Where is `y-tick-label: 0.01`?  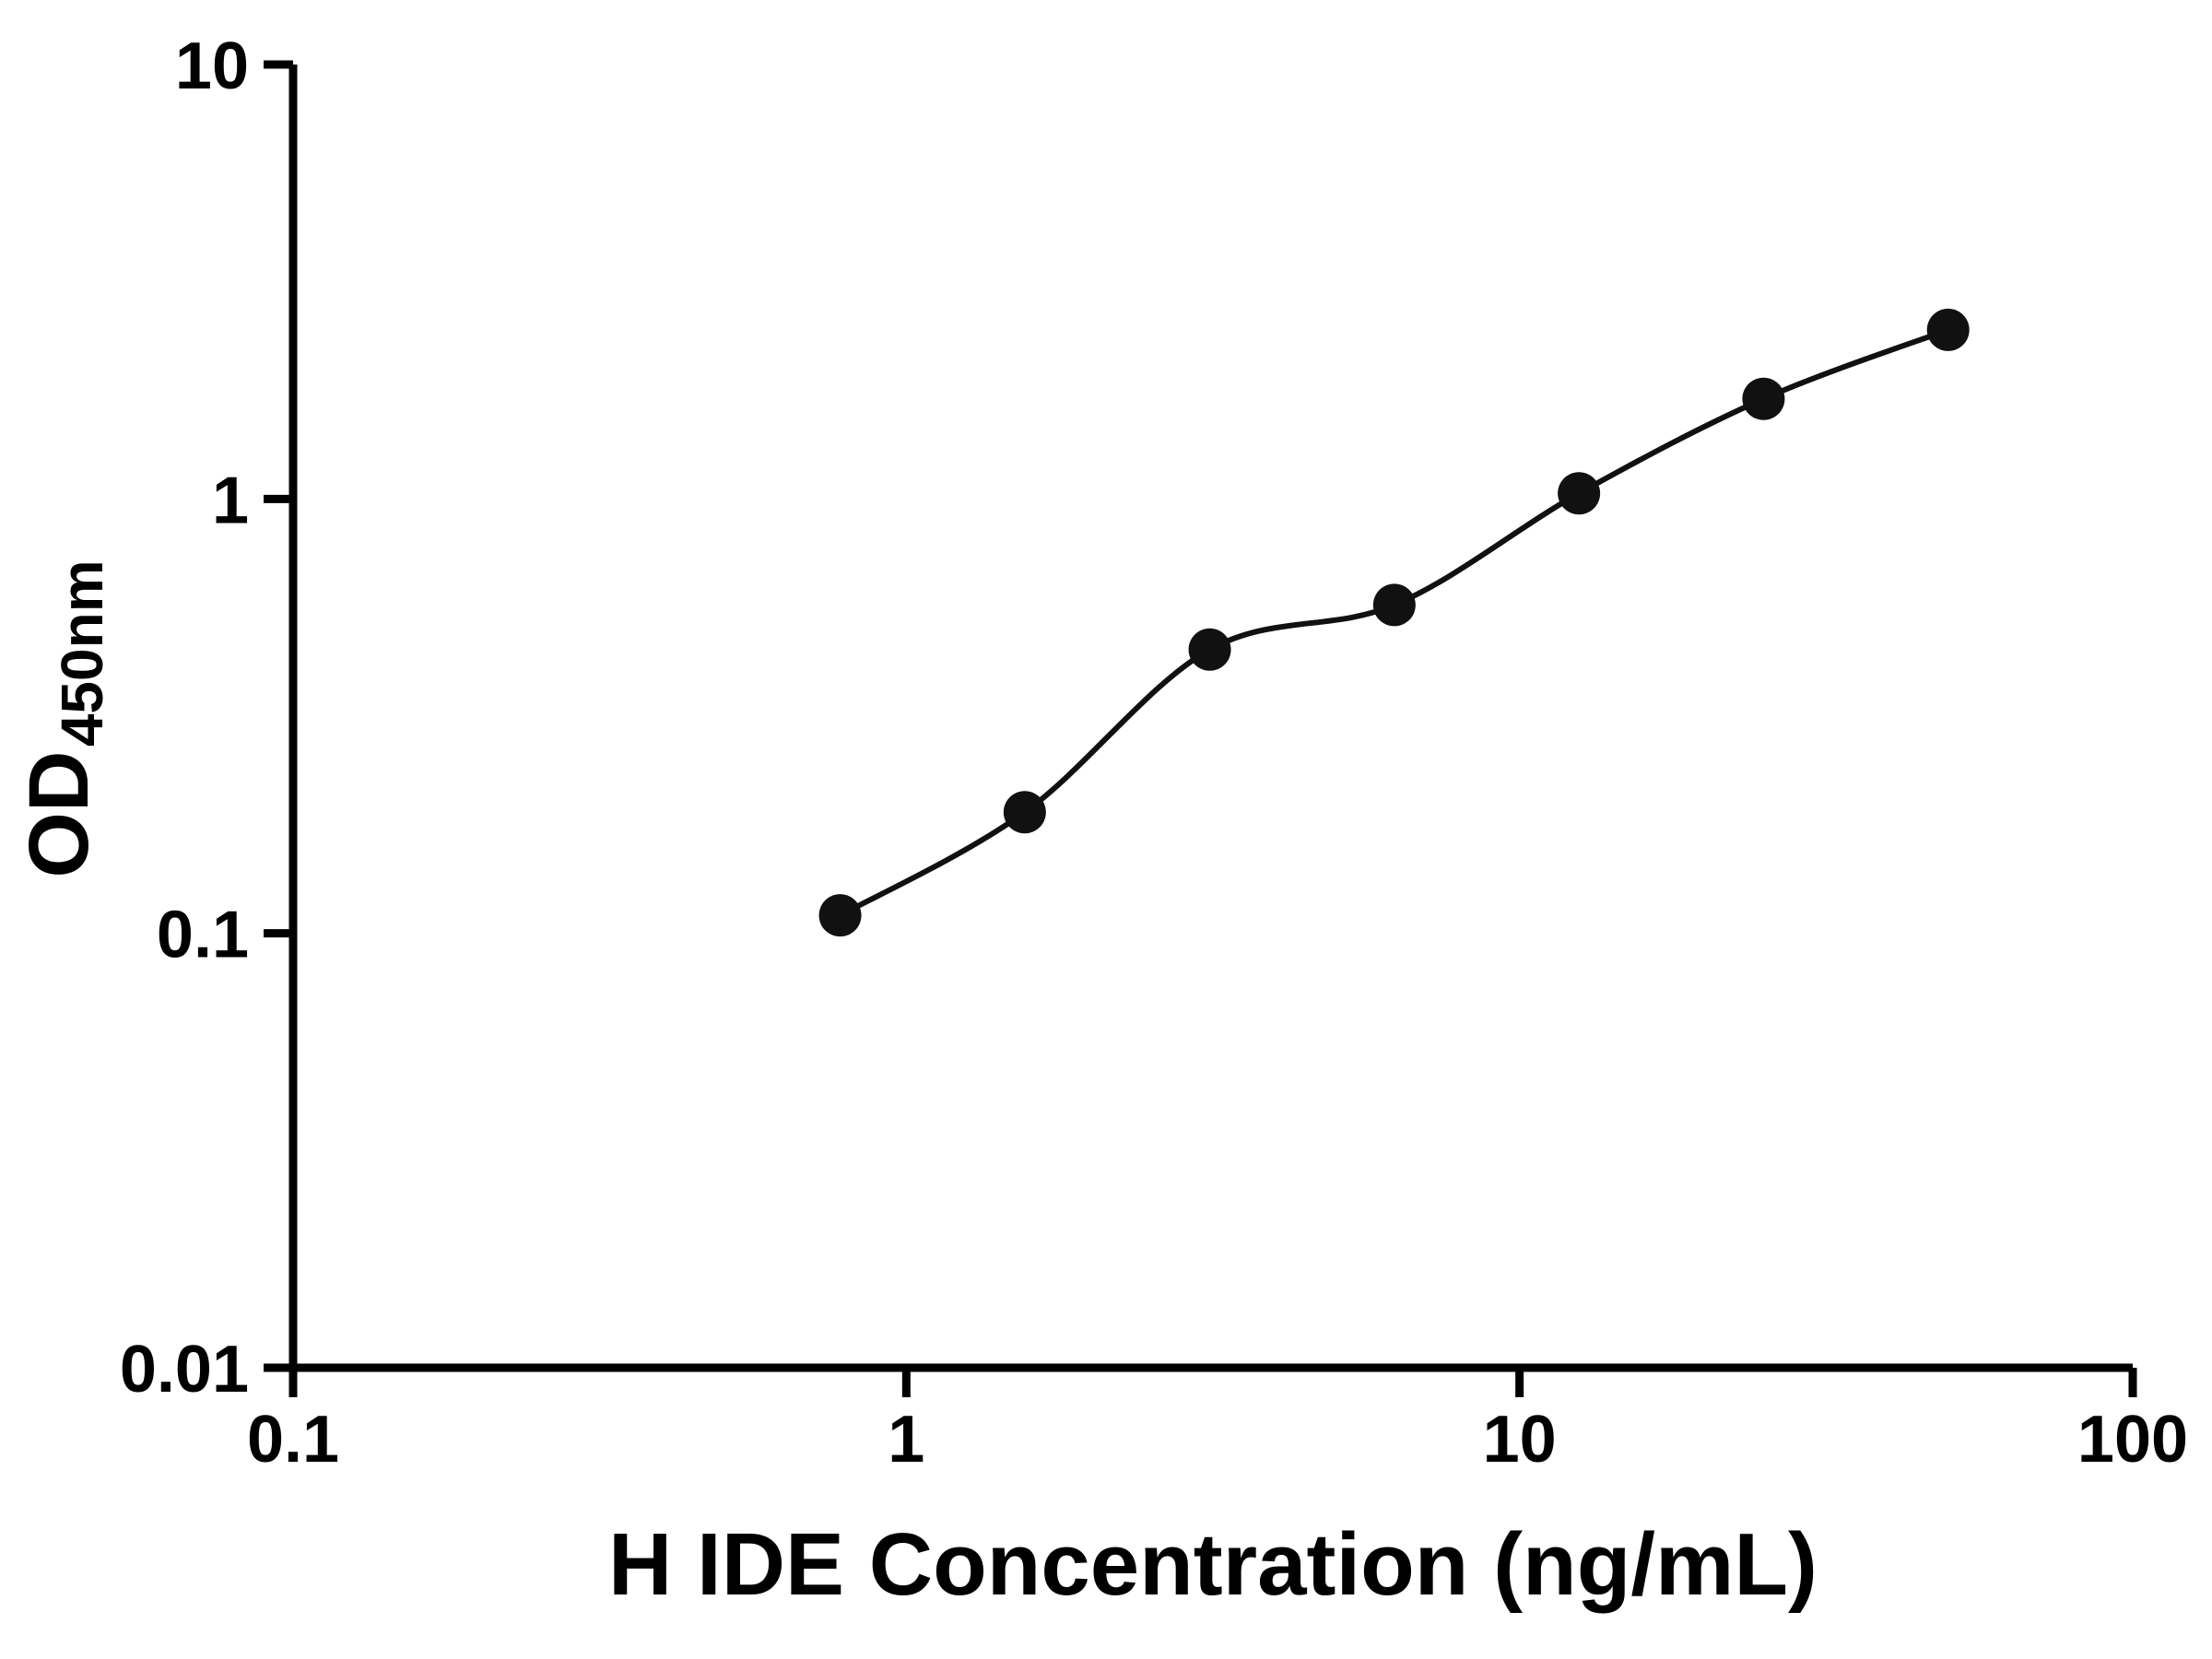 y-tick-label: 0.01 is located at coordinates (184, 1369).